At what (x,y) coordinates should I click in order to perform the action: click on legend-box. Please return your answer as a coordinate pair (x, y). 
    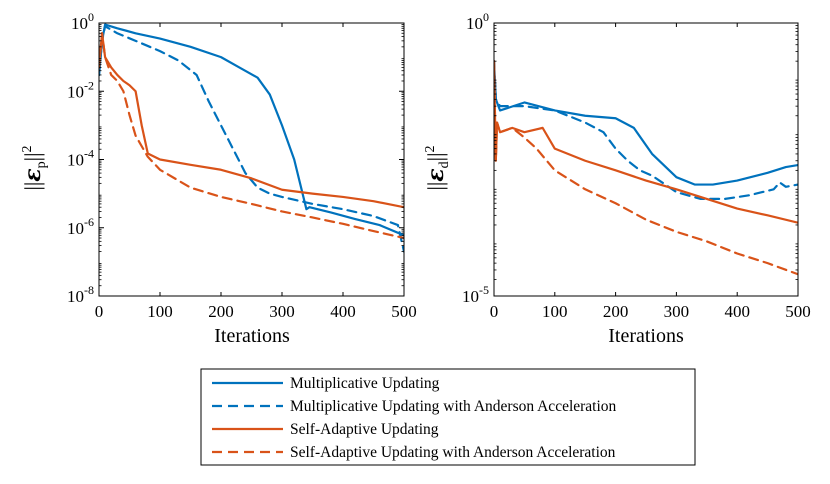
    Looking at the image, I should click on (448, 417).